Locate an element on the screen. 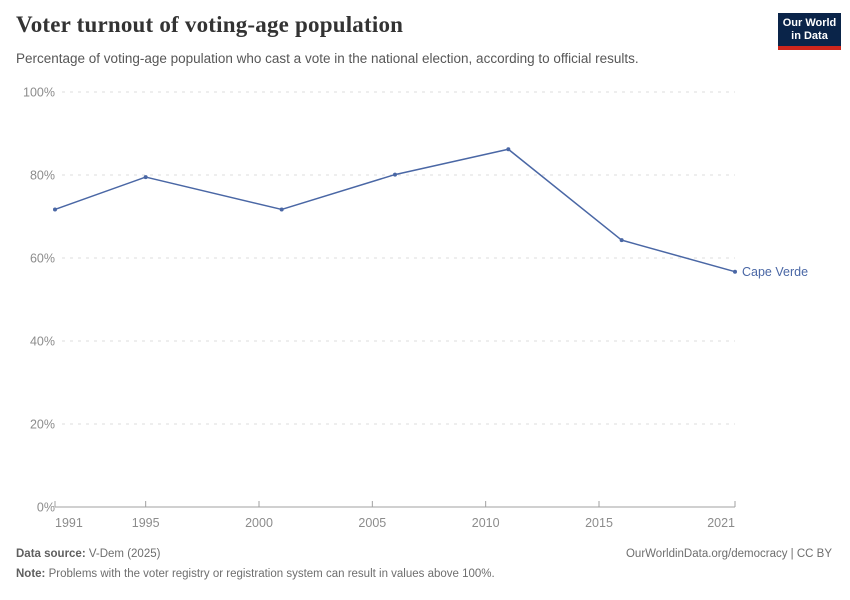 This screenshot has width=850, height=600. owid-logo-text: Our World in Data is located at coordinates (809, 29).